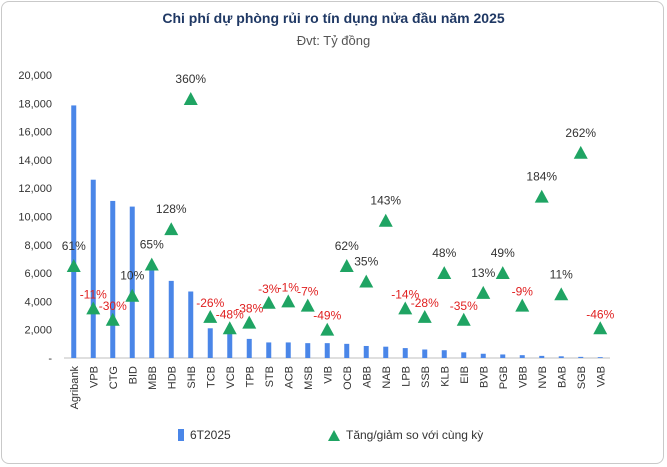 This screenshot has height=467, width=667. What do you see at coordinates (347, 246) in the screenshot?
I see `growth-label: 62%` at bounding box center [347, 246].